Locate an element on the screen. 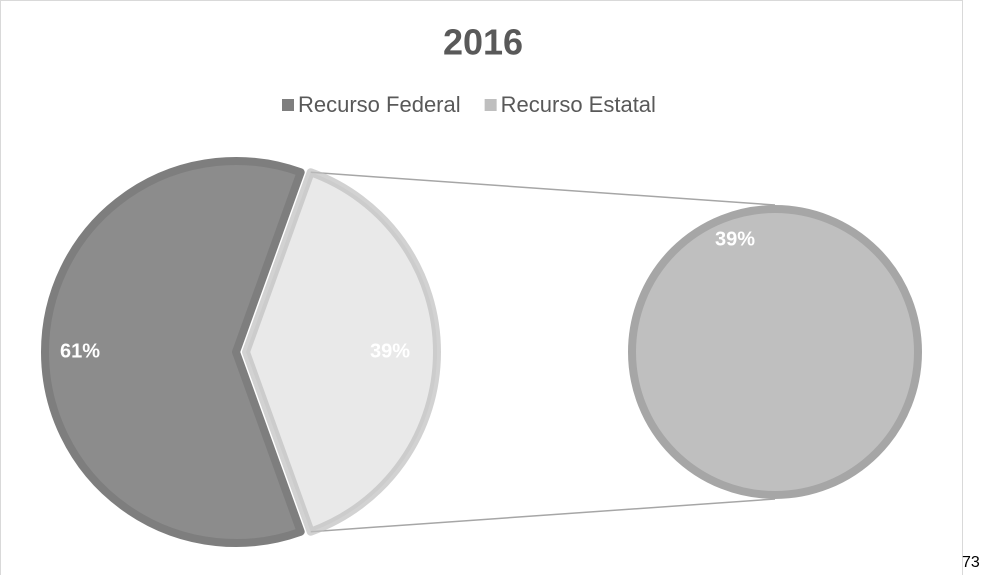 The height and width of the screenshot is (575, 985). chart-title: 2016 is located at coordinates (483, 42).